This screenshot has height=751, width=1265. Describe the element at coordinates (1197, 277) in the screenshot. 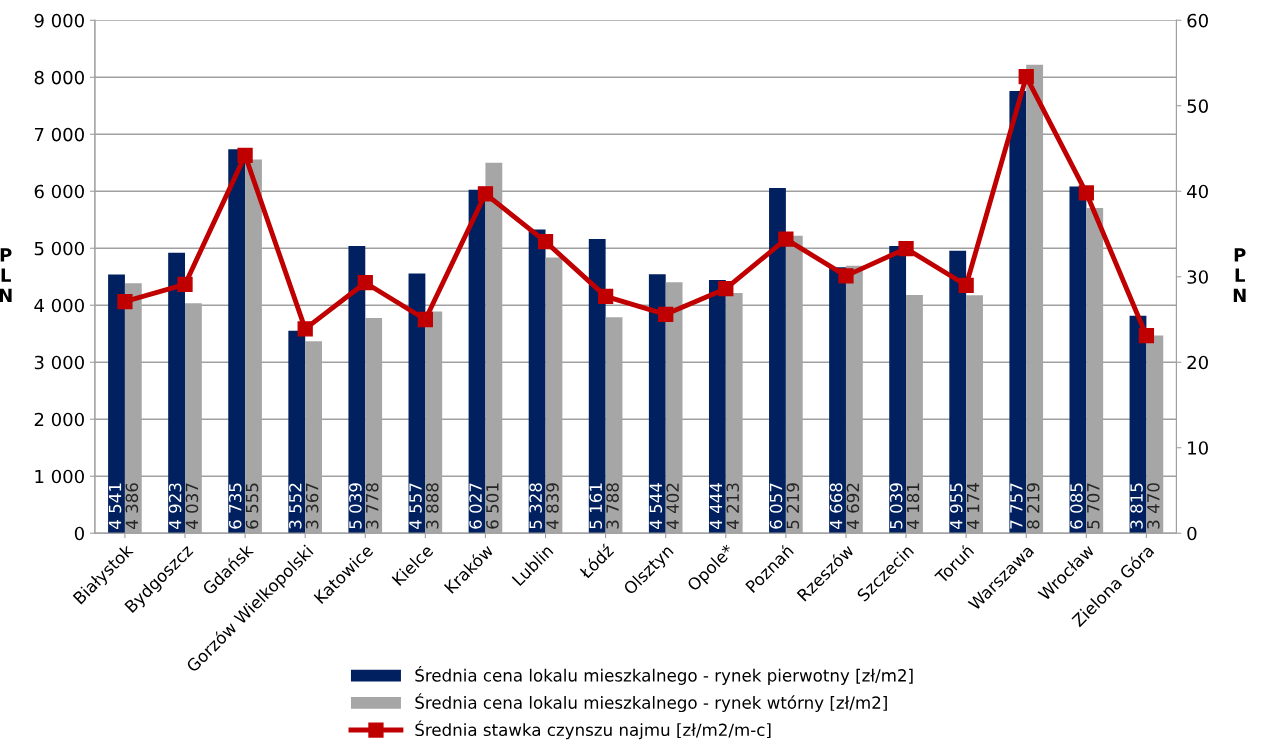

I see `y2-tick-label: 30` at that location.